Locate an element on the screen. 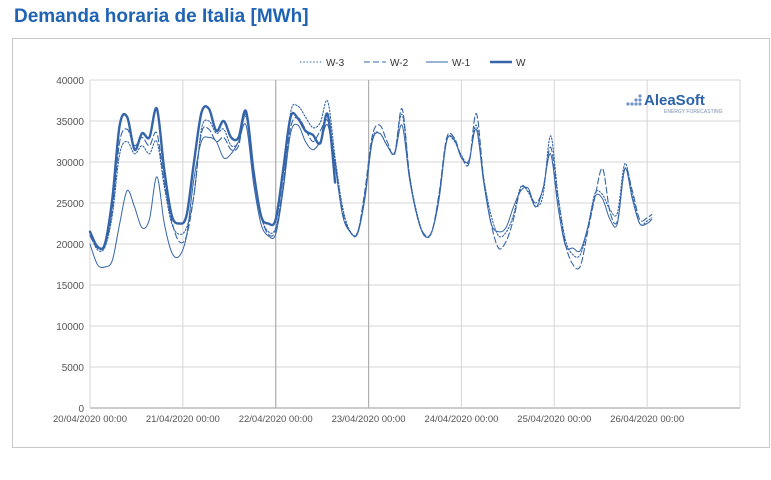  y-axis-ticks: 0 5000 10000 15000 20000 25000 30000 35000 40000 is located at coordinates (70, 245).